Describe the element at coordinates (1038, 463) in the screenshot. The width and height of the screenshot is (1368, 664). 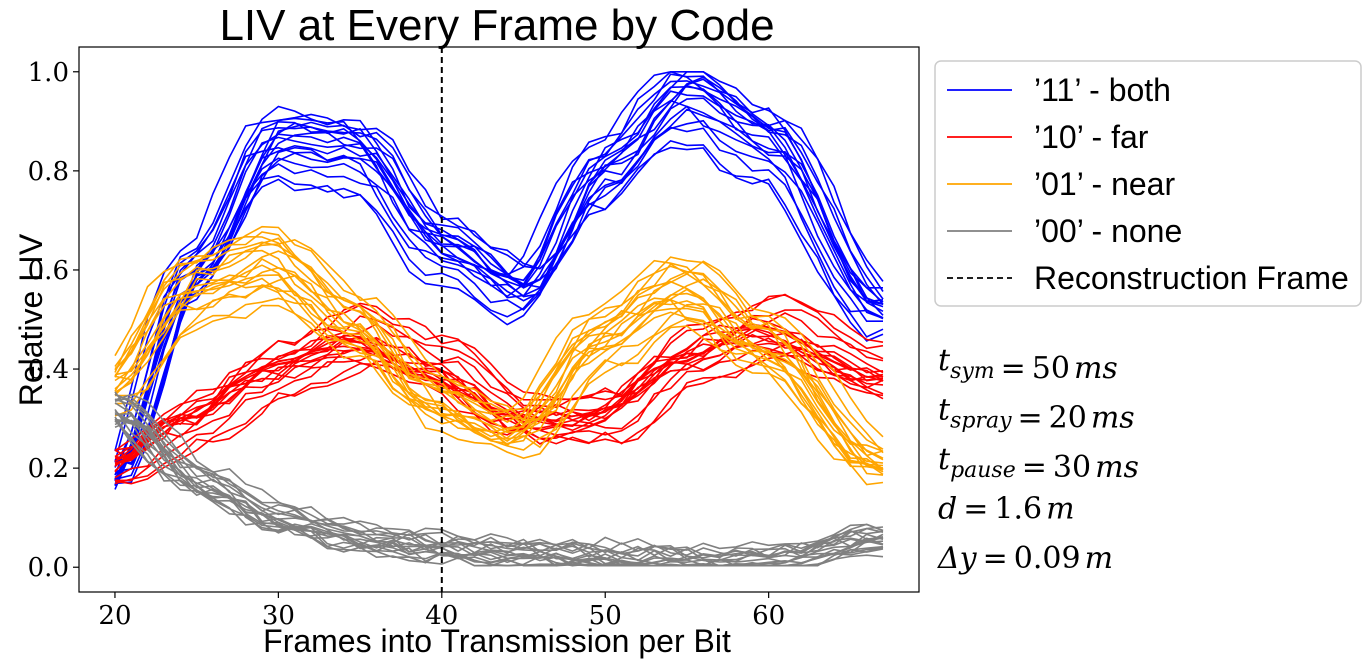
I see `param-annotation-2: tpause = 30 ms` at that location.